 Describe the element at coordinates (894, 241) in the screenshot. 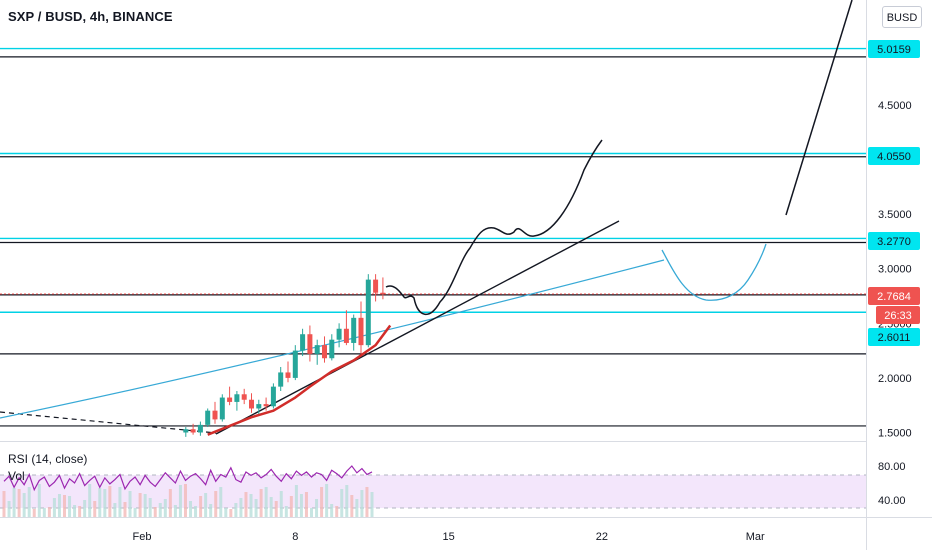

I see `price-badge-level-3: 3.2770` at that location.